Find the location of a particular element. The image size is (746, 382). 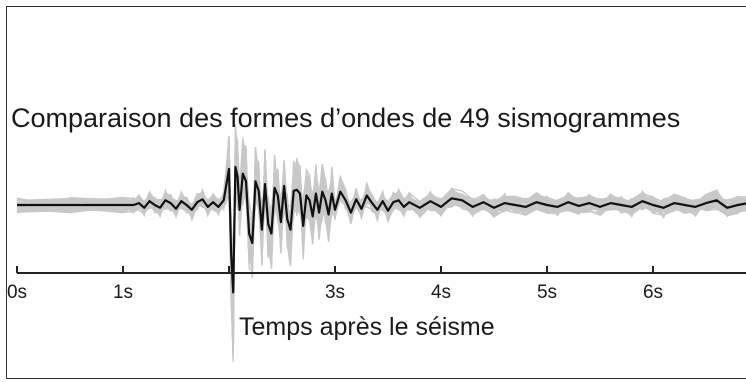

x-tick-label: 4s is located at coordinates (441, 292).